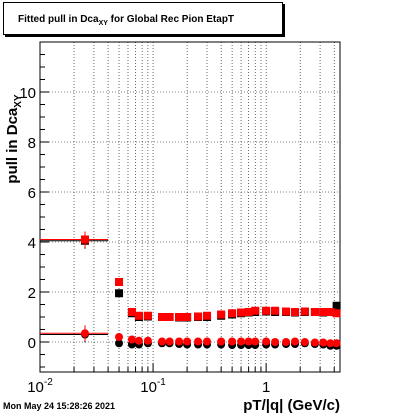 The height and width of the screenshot is (414, 400). What do you see at coordinates (32, 193) in the screenshot?
I see `y-tick-label: 6` at bounding box center [32, 193].